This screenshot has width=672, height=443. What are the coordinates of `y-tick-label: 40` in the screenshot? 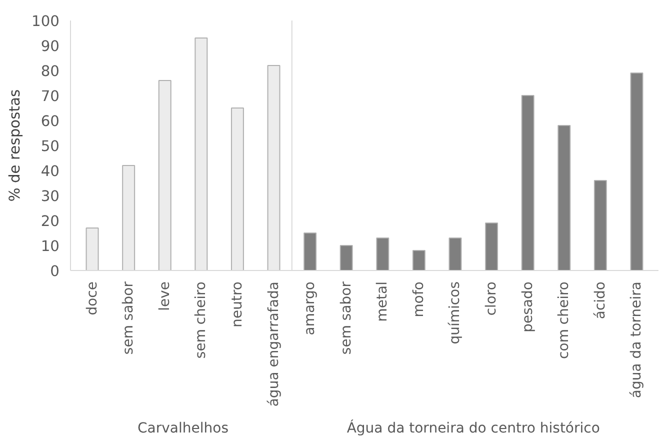 It's located at (50, 171).